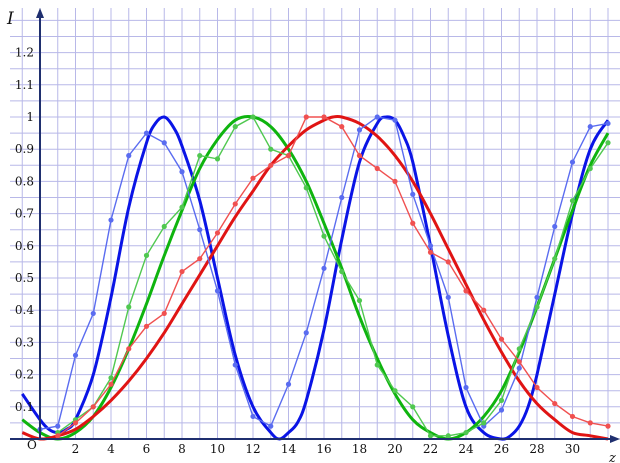 The width and height of the screenshot is (620, 463). What do you see at coordinates (30, 117) in the screenshot?
I see `y-tick-label: 1` at bounding box center [30, 117].